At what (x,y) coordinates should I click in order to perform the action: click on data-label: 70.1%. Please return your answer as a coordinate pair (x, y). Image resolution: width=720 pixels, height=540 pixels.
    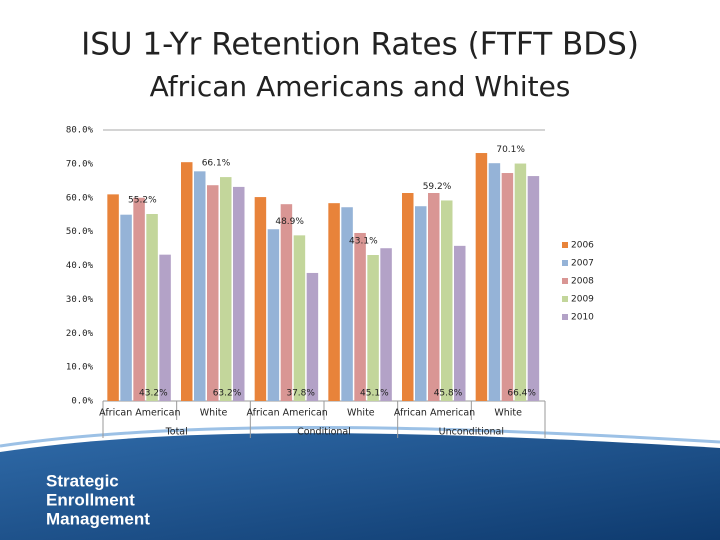
    Looking at the image, I should click on (510, 150).